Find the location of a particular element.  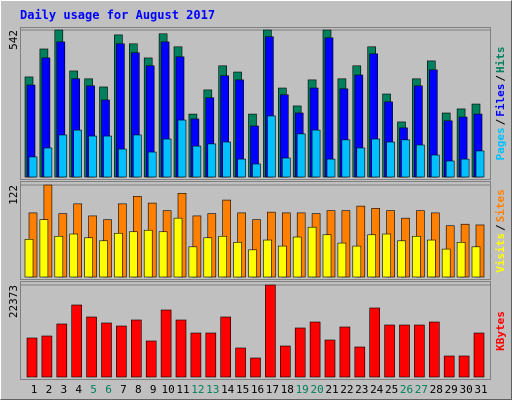

x-tick-label: 27 is located at coordinates (421, 389).